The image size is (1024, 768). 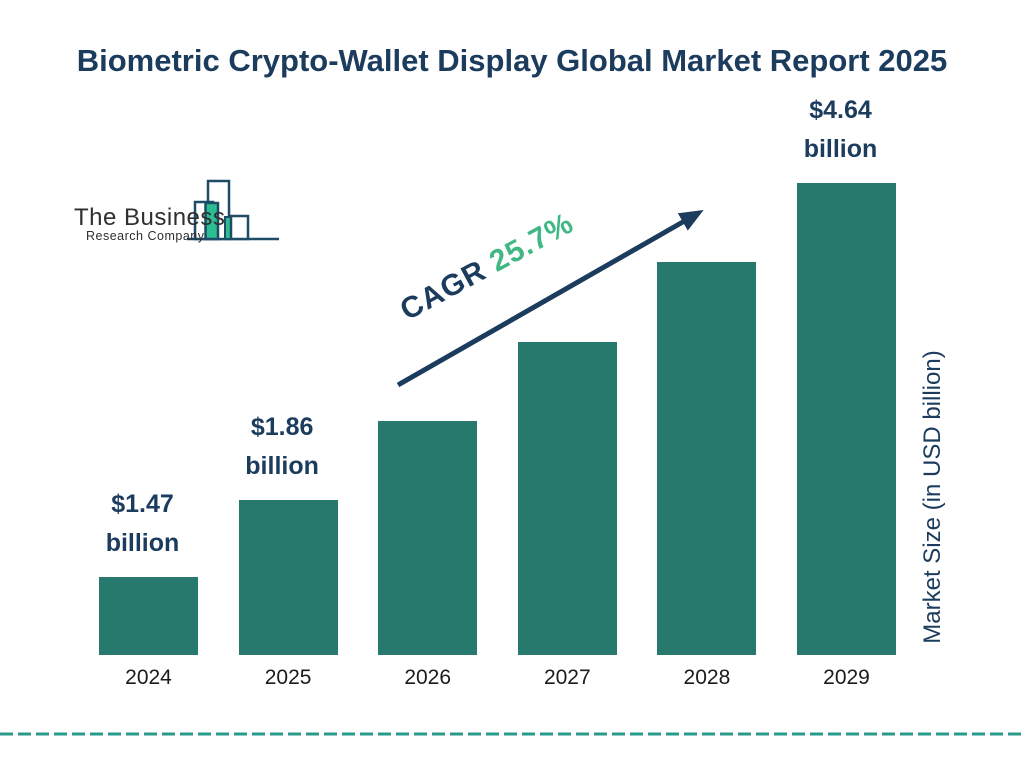 I want to click on bar-2025, so click(x=288, y=577).